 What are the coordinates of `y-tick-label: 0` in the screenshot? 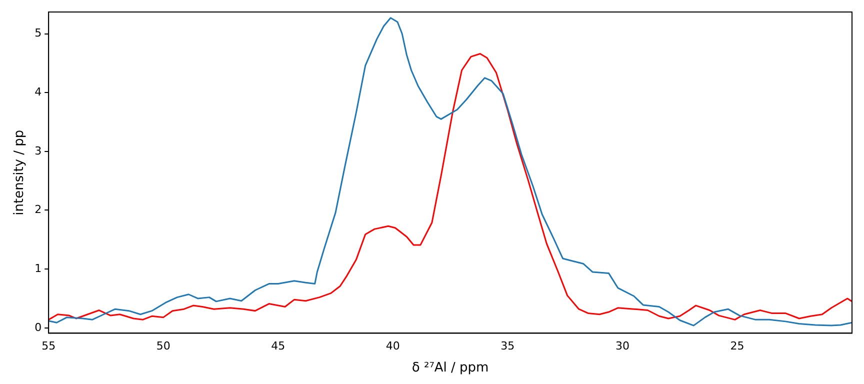 It's located at (38, 327).